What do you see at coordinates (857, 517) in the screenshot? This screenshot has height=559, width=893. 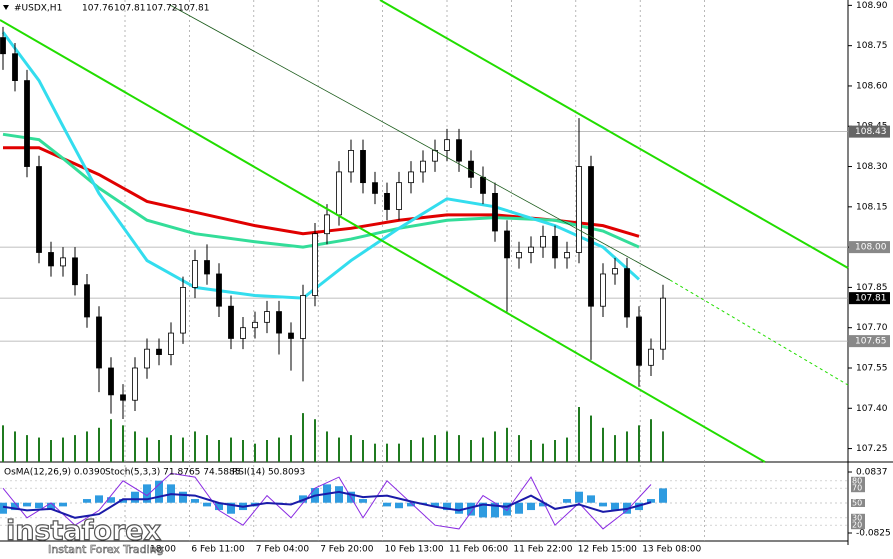 I see `osc-tick-label: 30` at bounding box center [857, 517].